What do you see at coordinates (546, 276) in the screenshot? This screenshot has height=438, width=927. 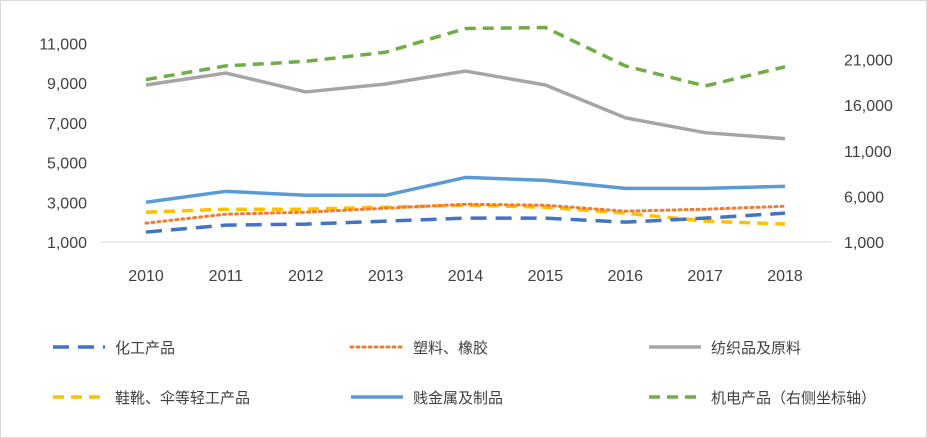 I see `x-tick-label: 2015` at bounding box center [546, 276].